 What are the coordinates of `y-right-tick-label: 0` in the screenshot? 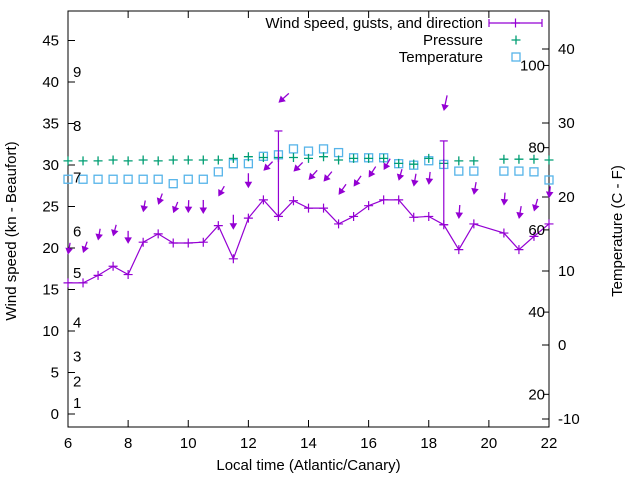 It's located at (562, 345).